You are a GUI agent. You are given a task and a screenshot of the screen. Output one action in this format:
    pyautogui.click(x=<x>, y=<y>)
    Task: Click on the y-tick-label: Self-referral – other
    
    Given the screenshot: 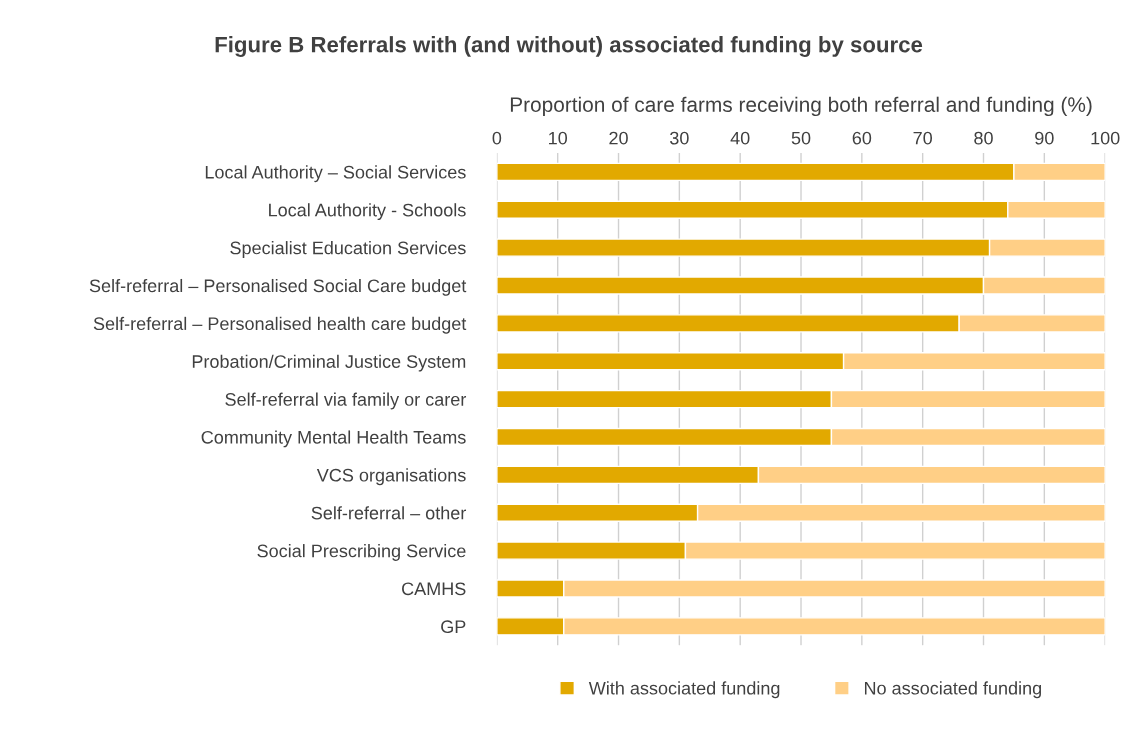 What is the action you would take?
    pyautogui.click(x=389, y=513)
    